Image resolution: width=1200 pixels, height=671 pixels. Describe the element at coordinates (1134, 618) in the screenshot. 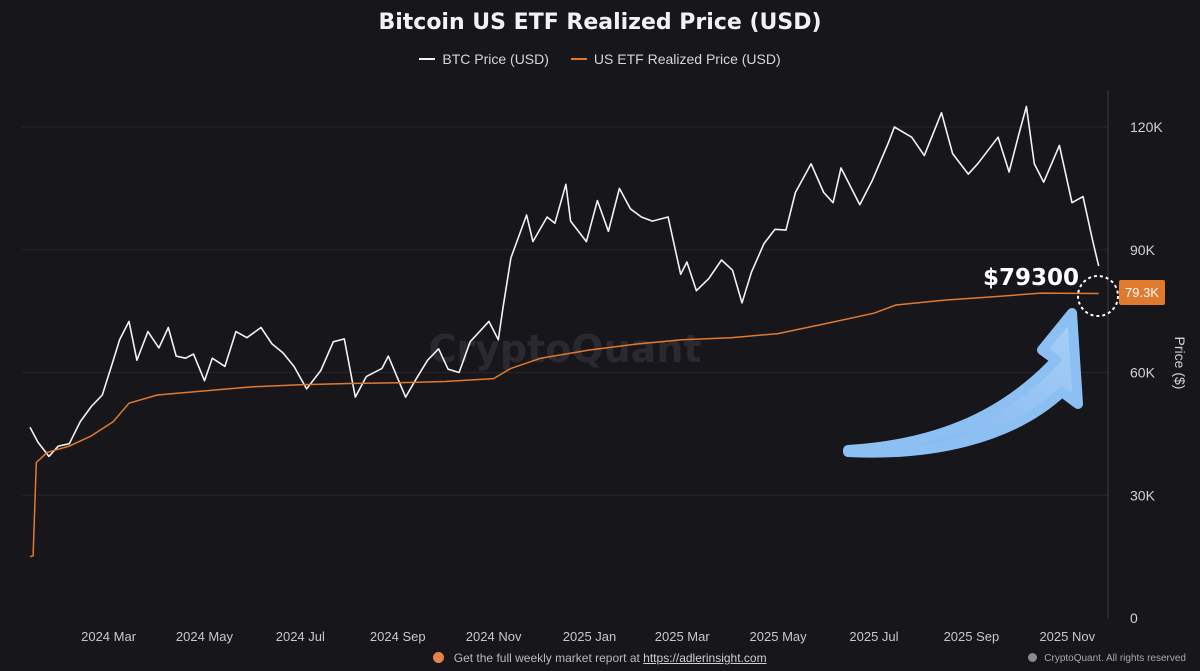

I see `y-tick-label: 0` at that location.